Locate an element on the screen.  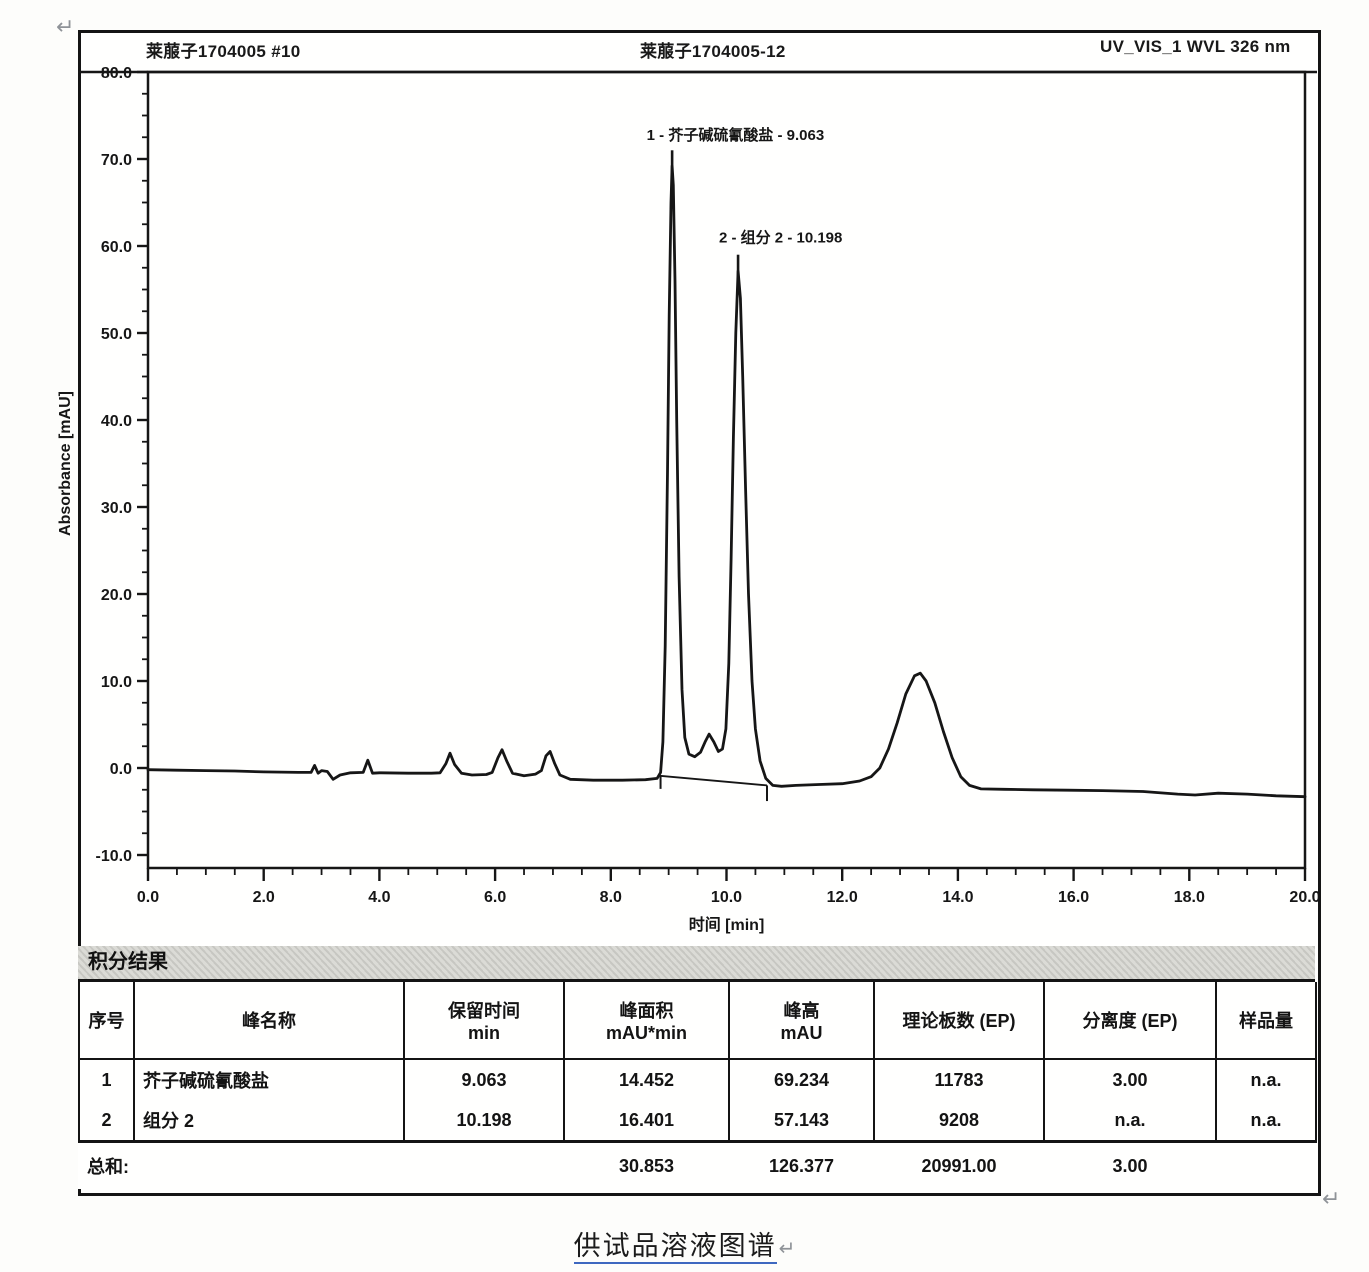
column-header: 样品量 is located at coordinates (1266, 1021).